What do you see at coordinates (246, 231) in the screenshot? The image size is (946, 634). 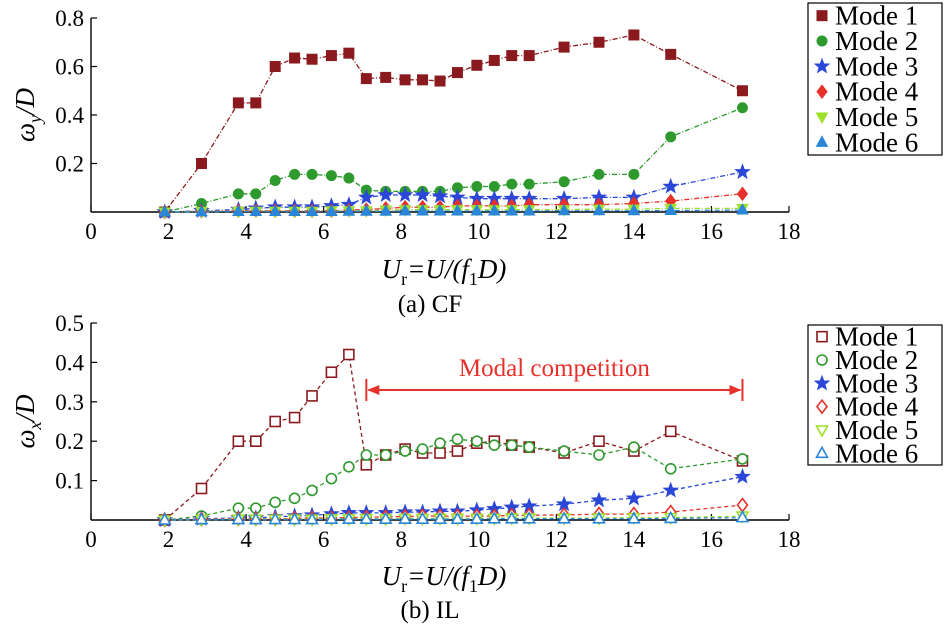 I see `x-tick-label: 4` at bounding box center [246, 231].